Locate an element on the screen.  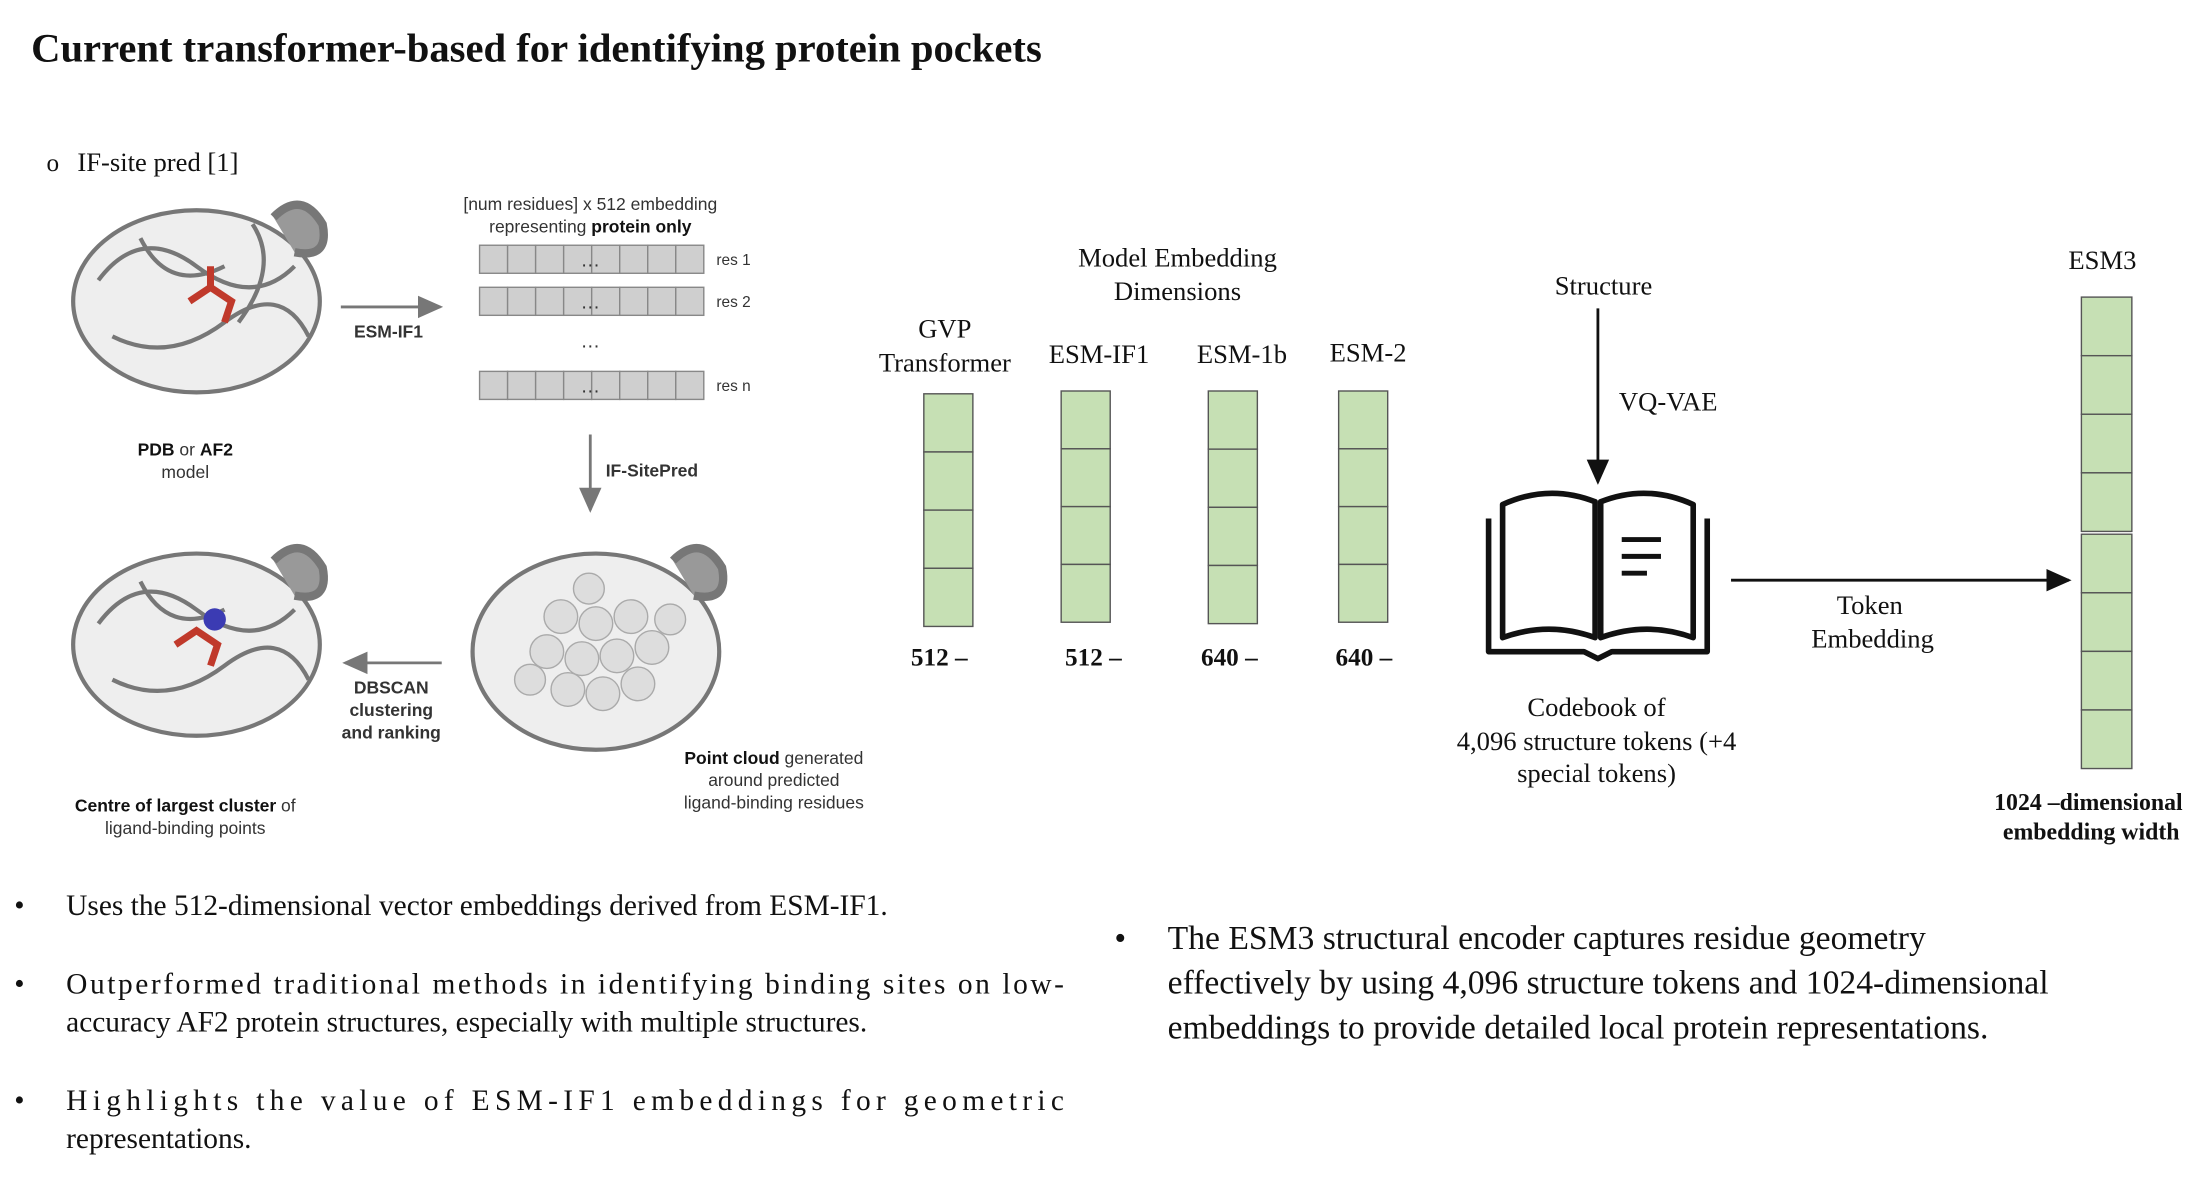
caption-bold: Centre of largest cluster is located at coordinates (175, 805).